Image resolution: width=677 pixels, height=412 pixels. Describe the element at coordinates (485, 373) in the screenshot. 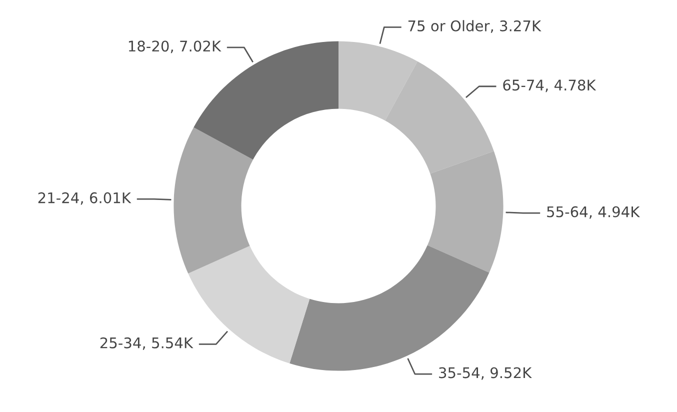

I see `slice-label: 35-54, 9.52K` at that location.